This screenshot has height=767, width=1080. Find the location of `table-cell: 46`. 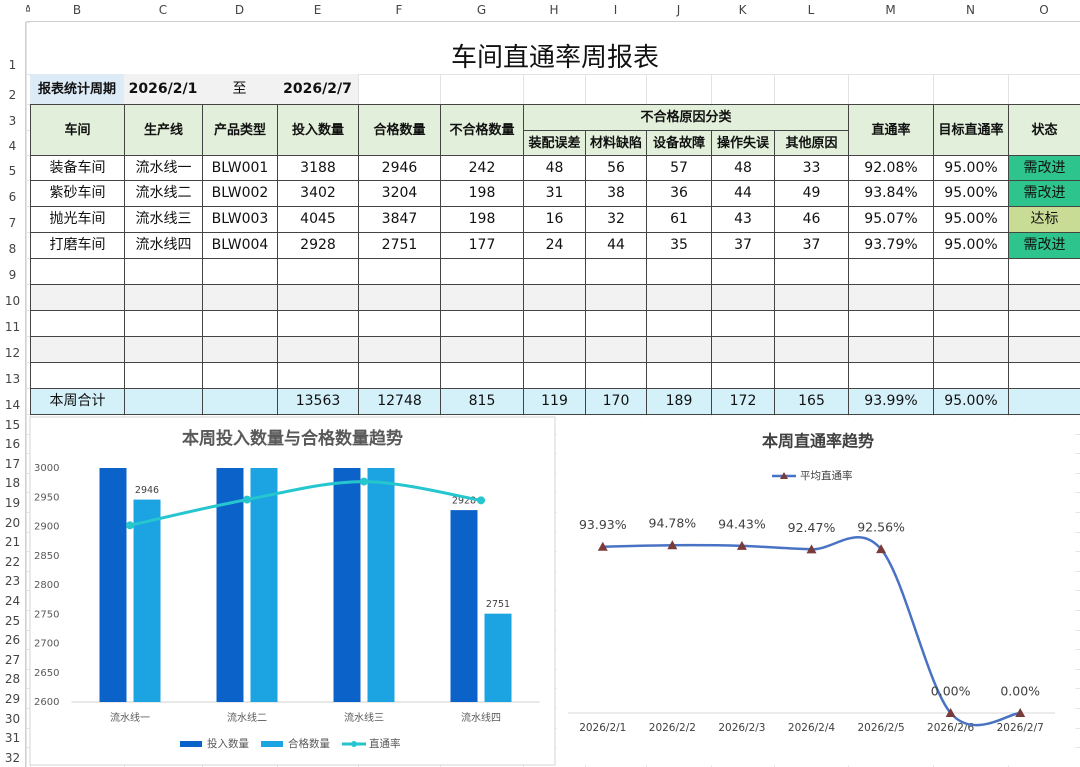

table-cell: 46 is located at coordinates (811, 219).